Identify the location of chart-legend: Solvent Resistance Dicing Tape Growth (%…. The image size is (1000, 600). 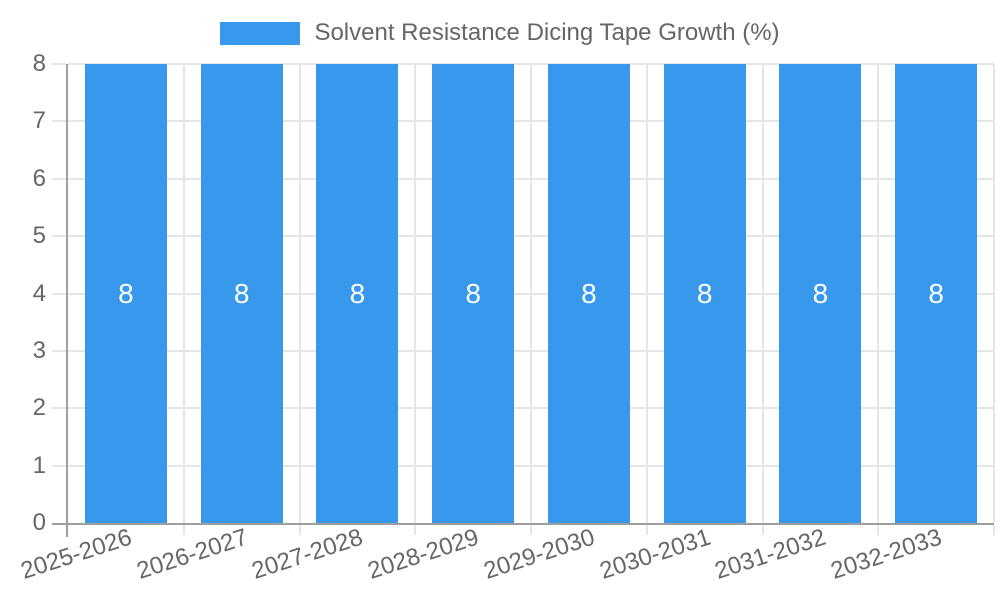
(500, 33).